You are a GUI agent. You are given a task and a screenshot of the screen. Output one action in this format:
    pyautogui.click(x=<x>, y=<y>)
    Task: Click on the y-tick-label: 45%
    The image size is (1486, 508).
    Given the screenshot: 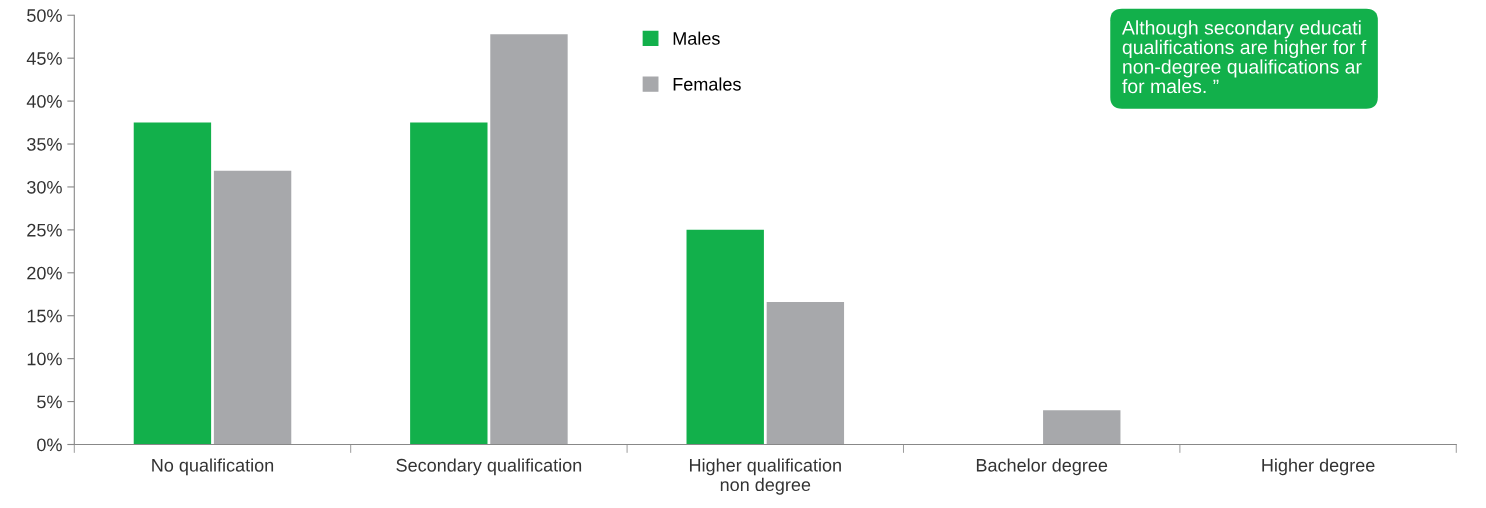 What is the action you would take?
    pyautogui.click(x=44, y=58)
    